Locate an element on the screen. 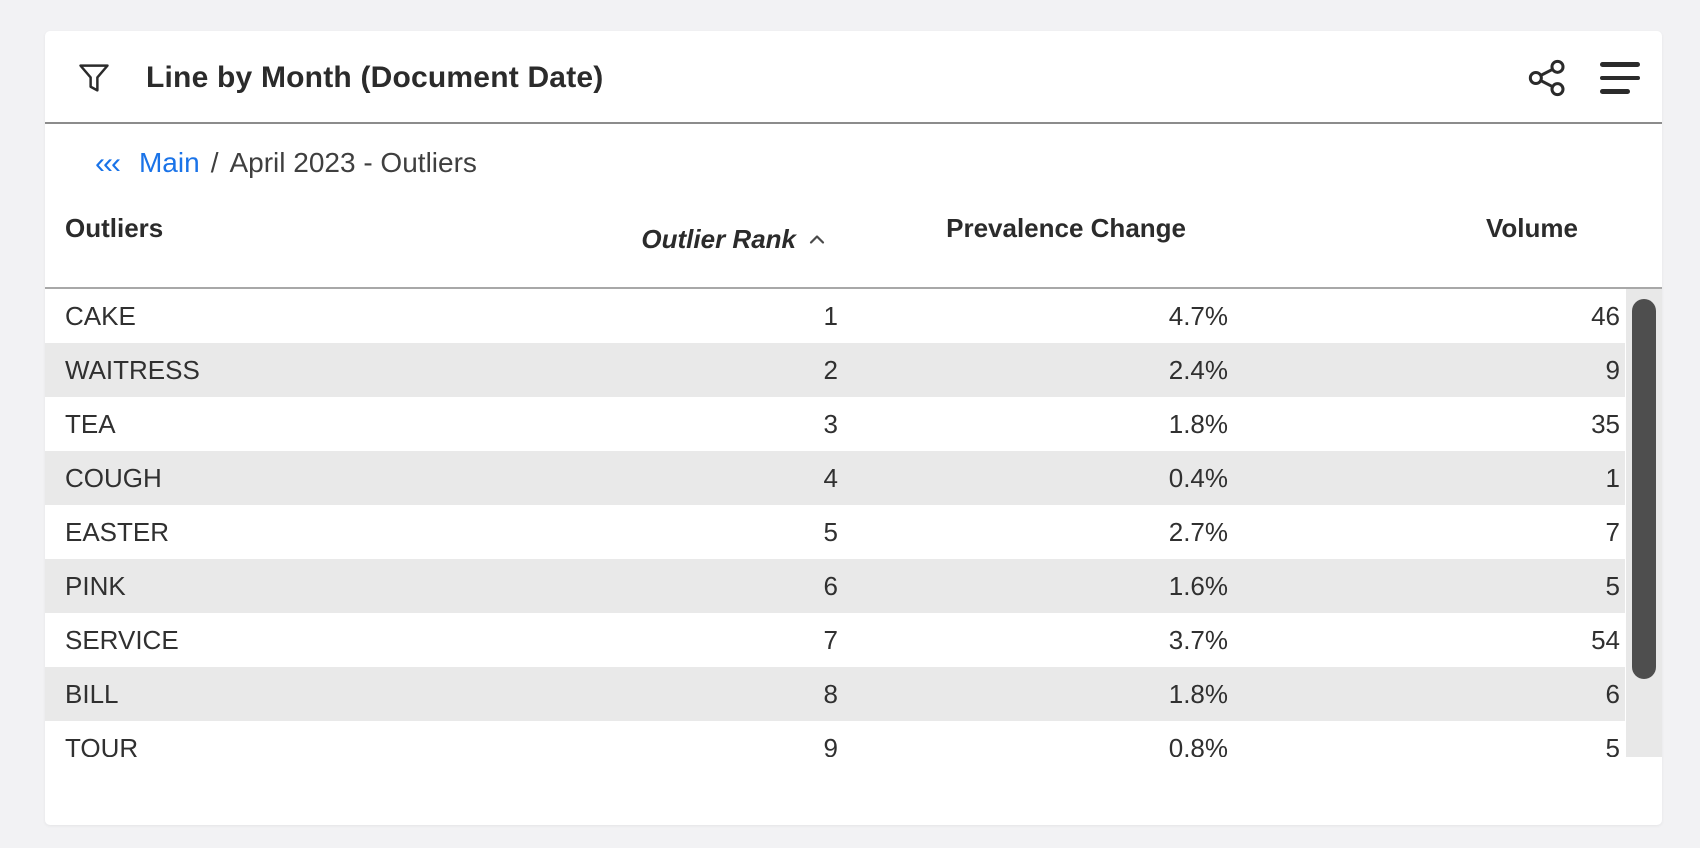 This screenshot has width=1700, height=848. cell-volume: 7 is located at coordinates (1612, 532).